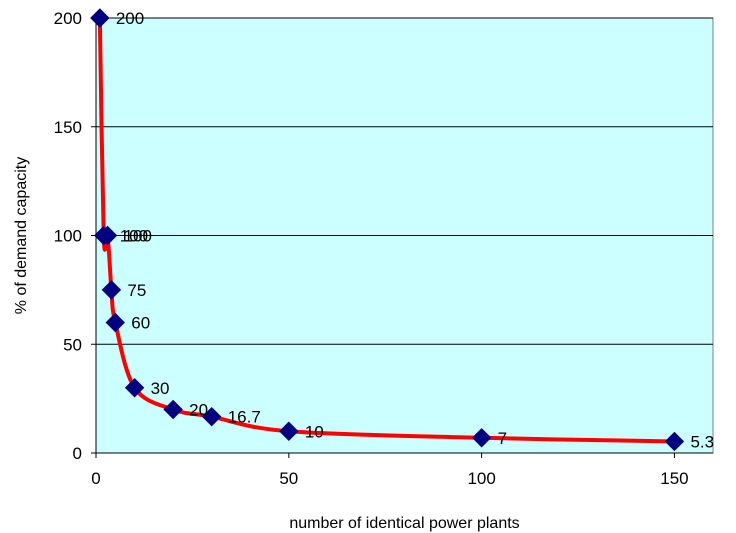 This screenshot has width=736, height=533. I want to click on x-tick-label: 0, so click(95, 478).